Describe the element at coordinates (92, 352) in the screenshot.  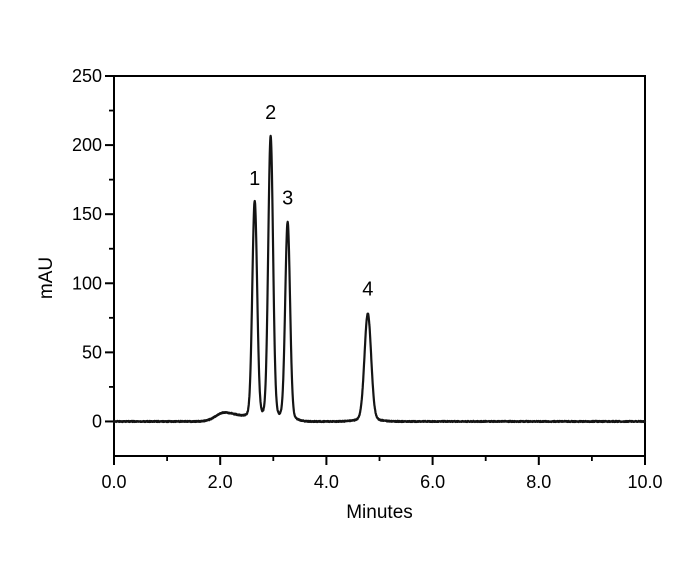
I see `y-tick-label: 50` at that location.